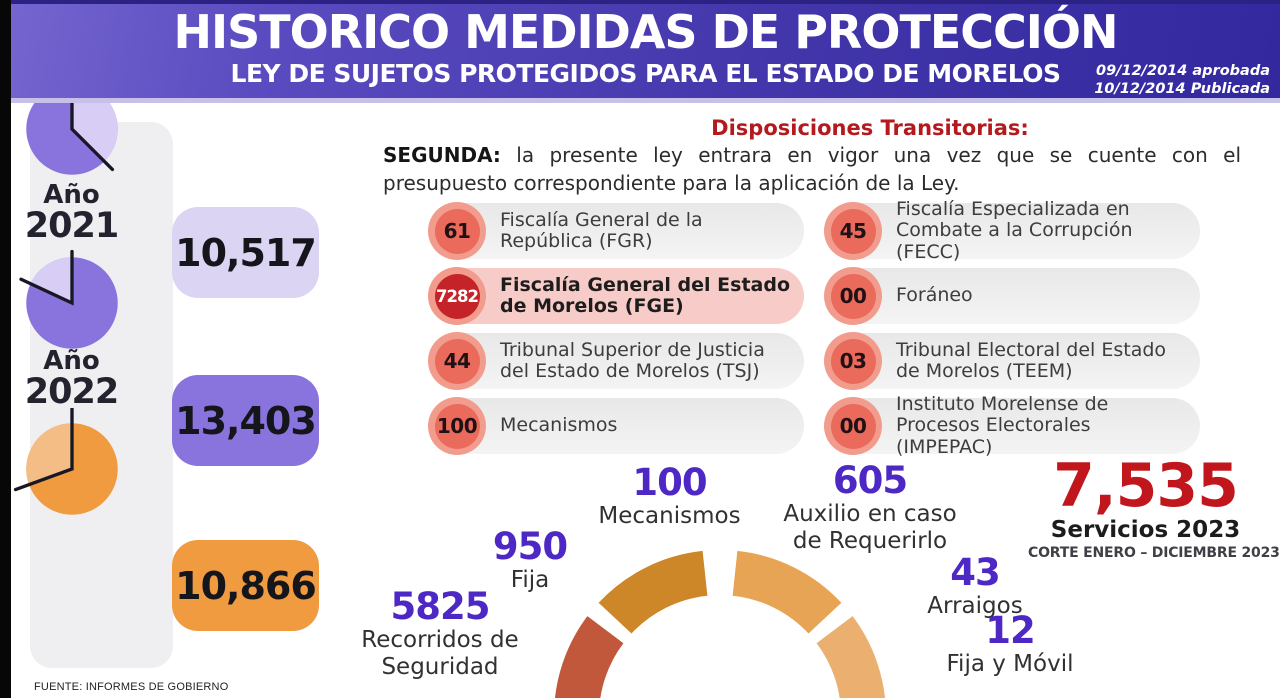  I want to click on year-value: 2021, so click(71, 226).